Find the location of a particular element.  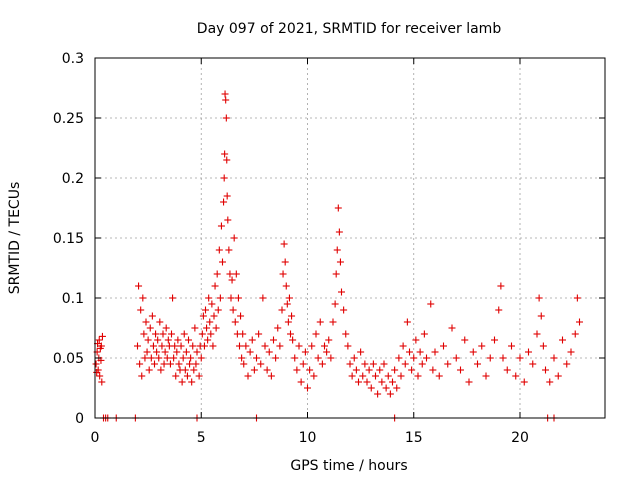

y-tick-label: 0.1 is located at coordinates (73, 299).